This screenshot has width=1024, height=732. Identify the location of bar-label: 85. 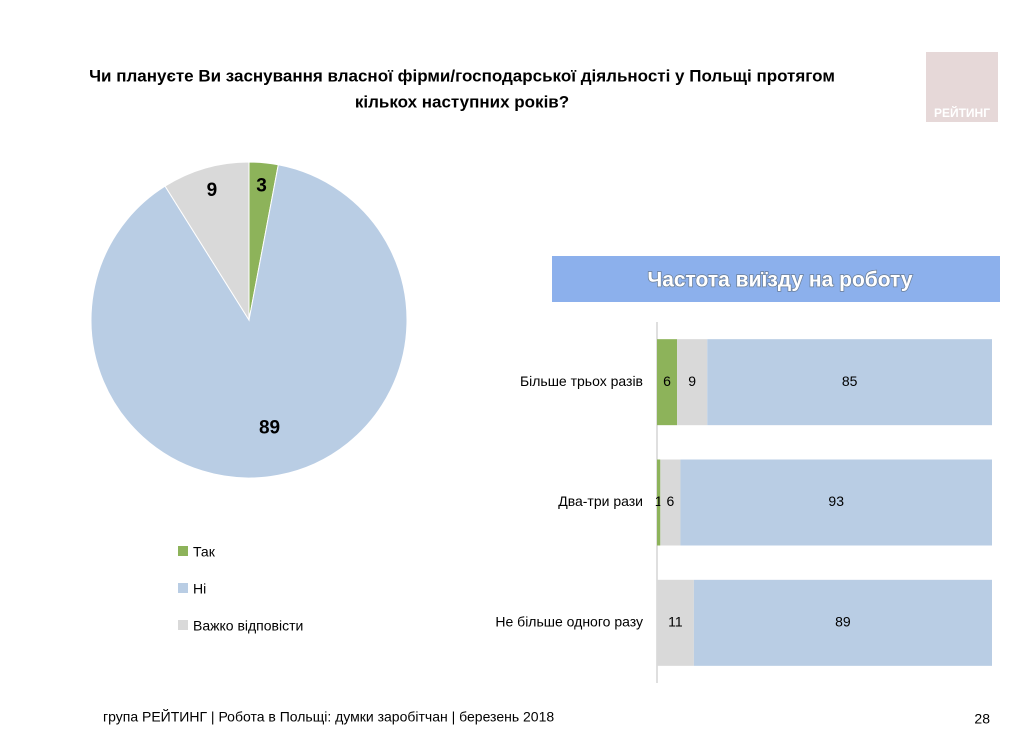
(850, 381).